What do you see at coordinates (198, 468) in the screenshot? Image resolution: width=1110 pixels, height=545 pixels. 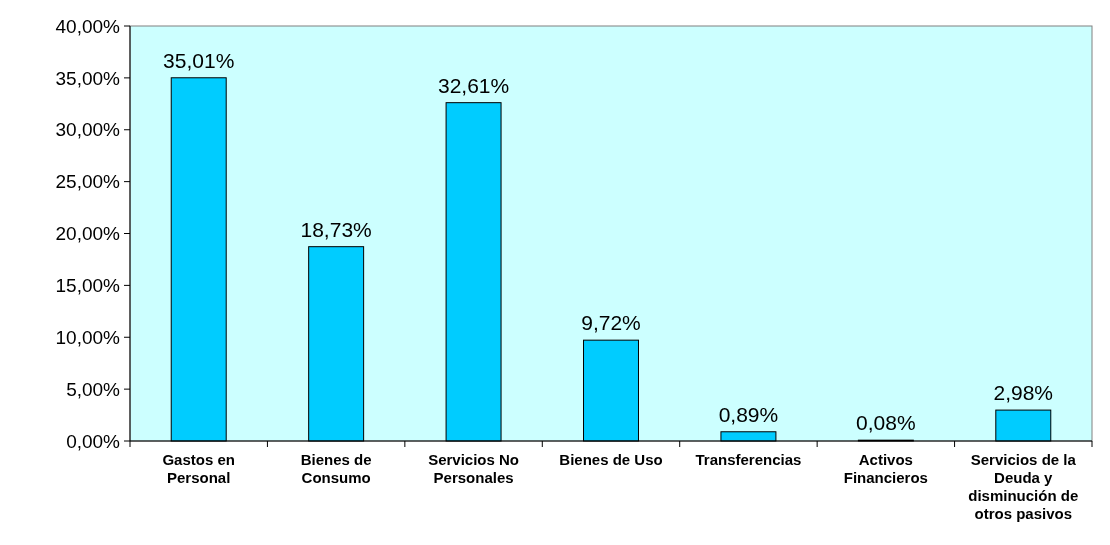 I see `x-tick-label: Gastos en Personal` at bounding box center [198, 468].